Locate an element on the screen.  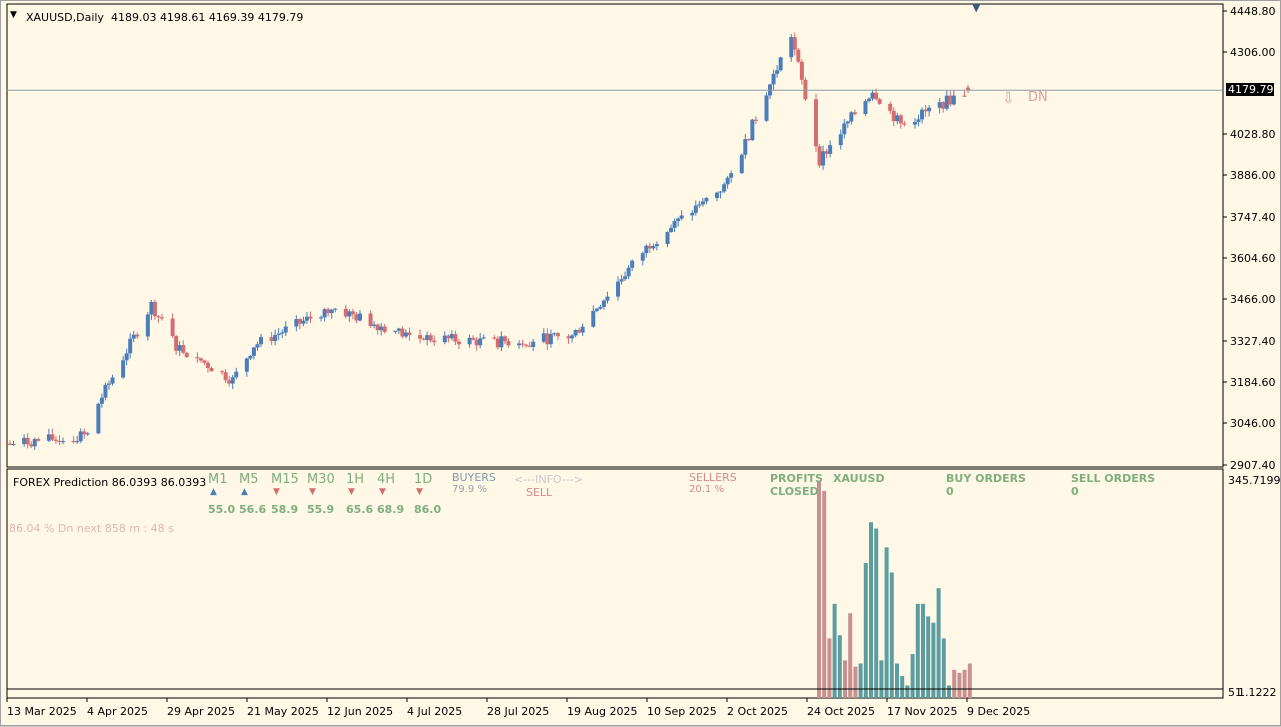
timeframe-value: 86.0 is located at coordinates (428, 509).